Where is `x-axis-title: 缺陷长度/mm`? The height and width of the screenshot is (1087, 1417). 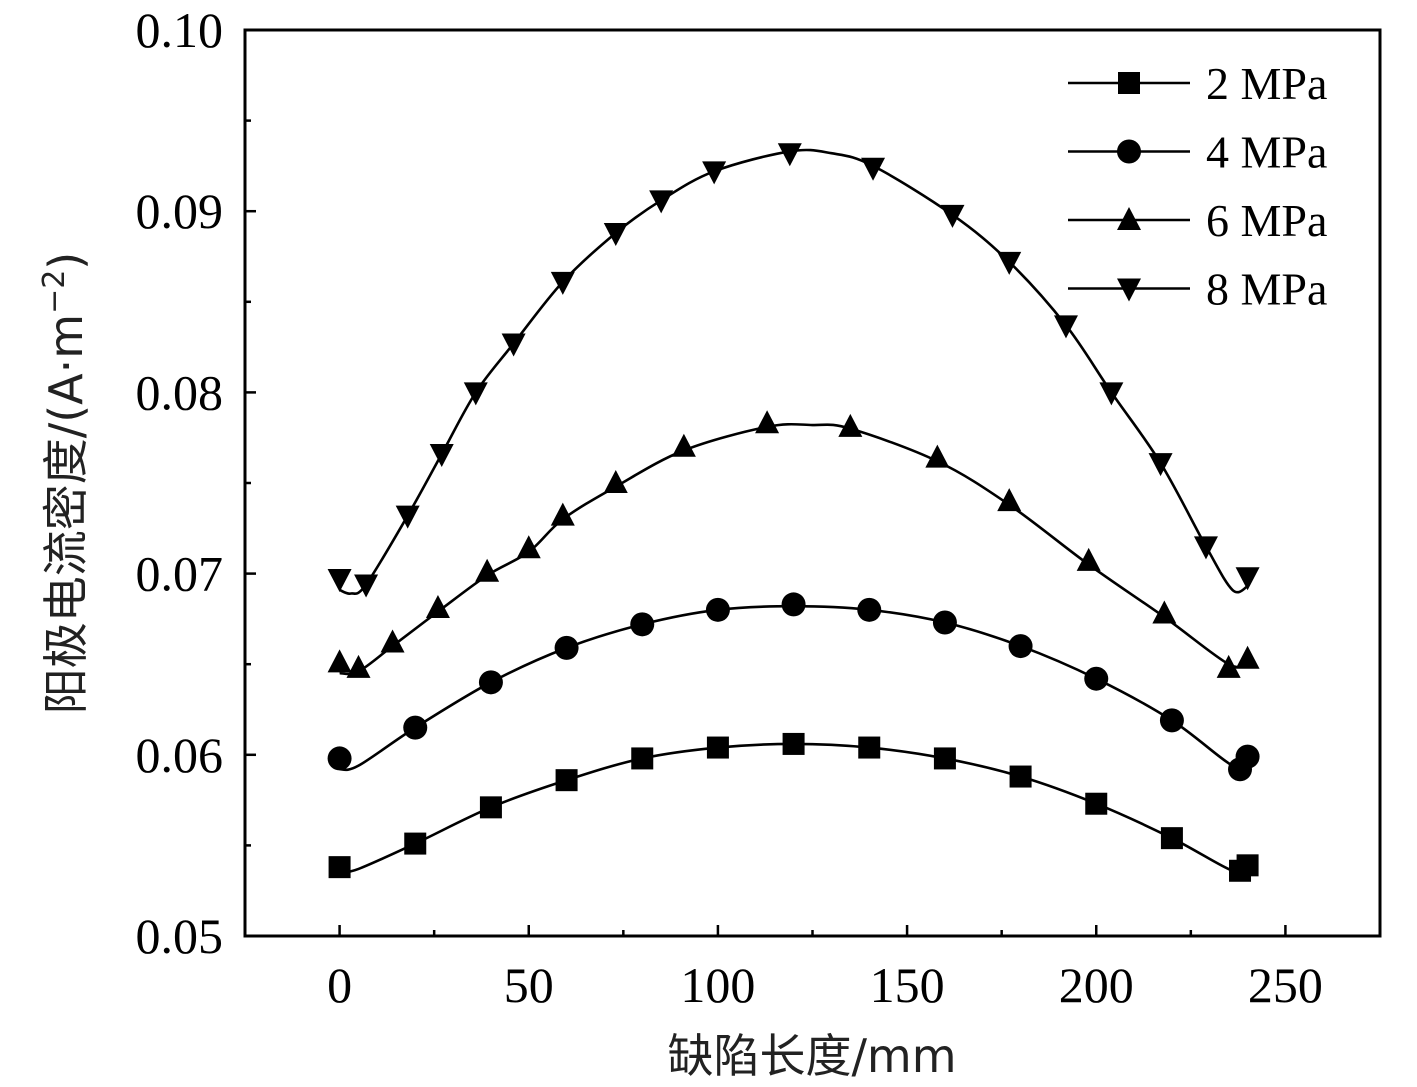
x-axis-title: 缺陷长度/mm is located at coordinates (811, 1056).